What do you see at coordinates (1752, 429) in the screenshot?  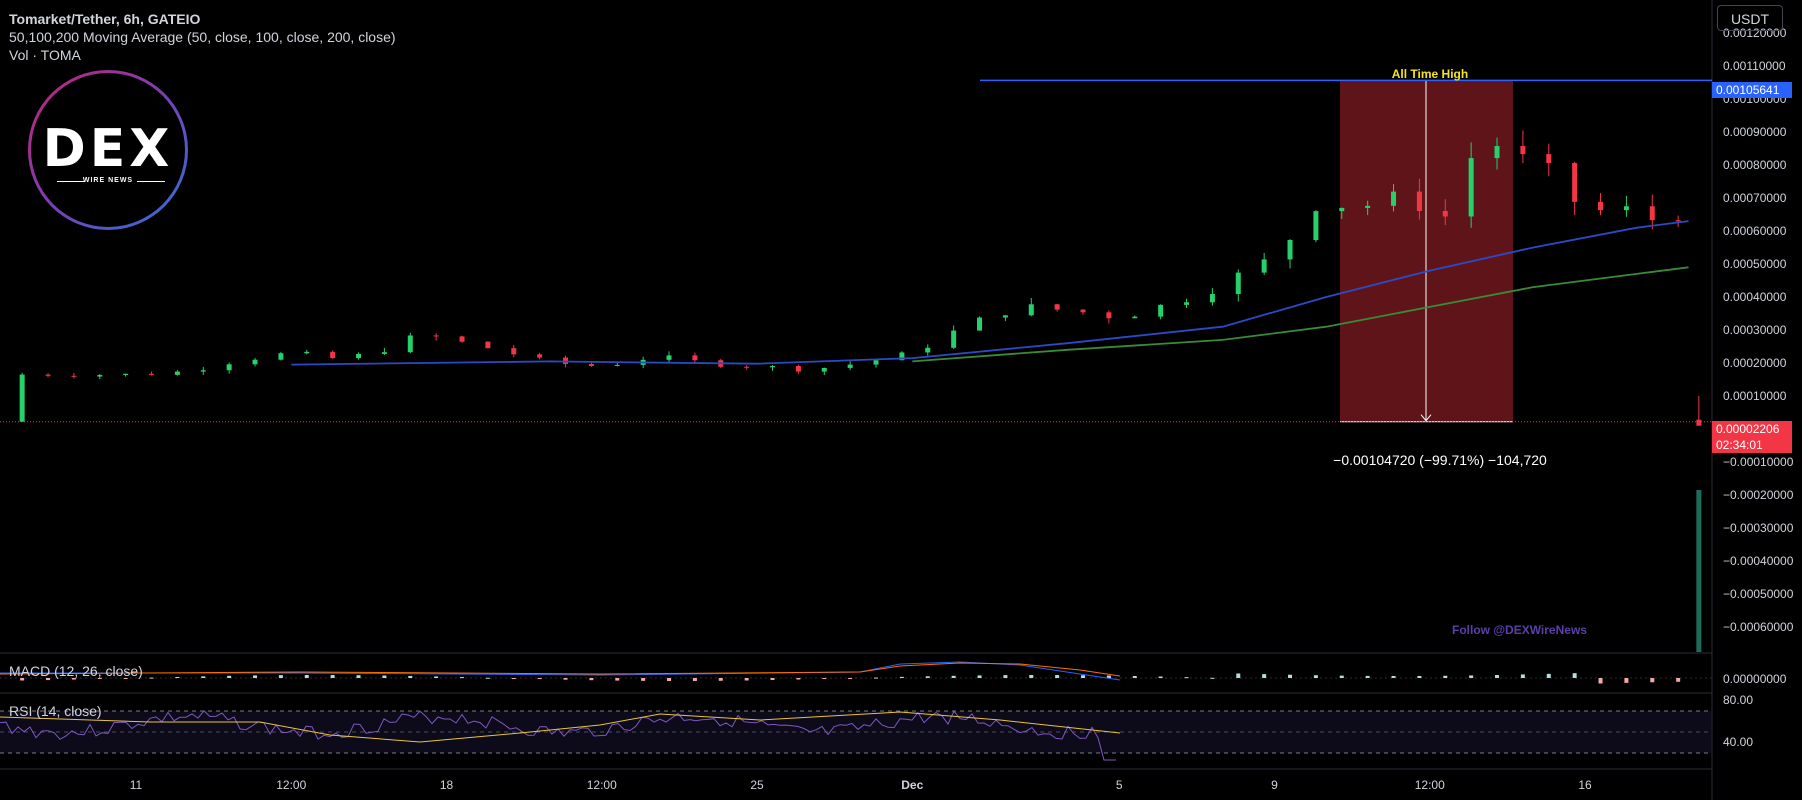 I see `last-price-tag: 0.00002206` at bounding box center [1752, 429].